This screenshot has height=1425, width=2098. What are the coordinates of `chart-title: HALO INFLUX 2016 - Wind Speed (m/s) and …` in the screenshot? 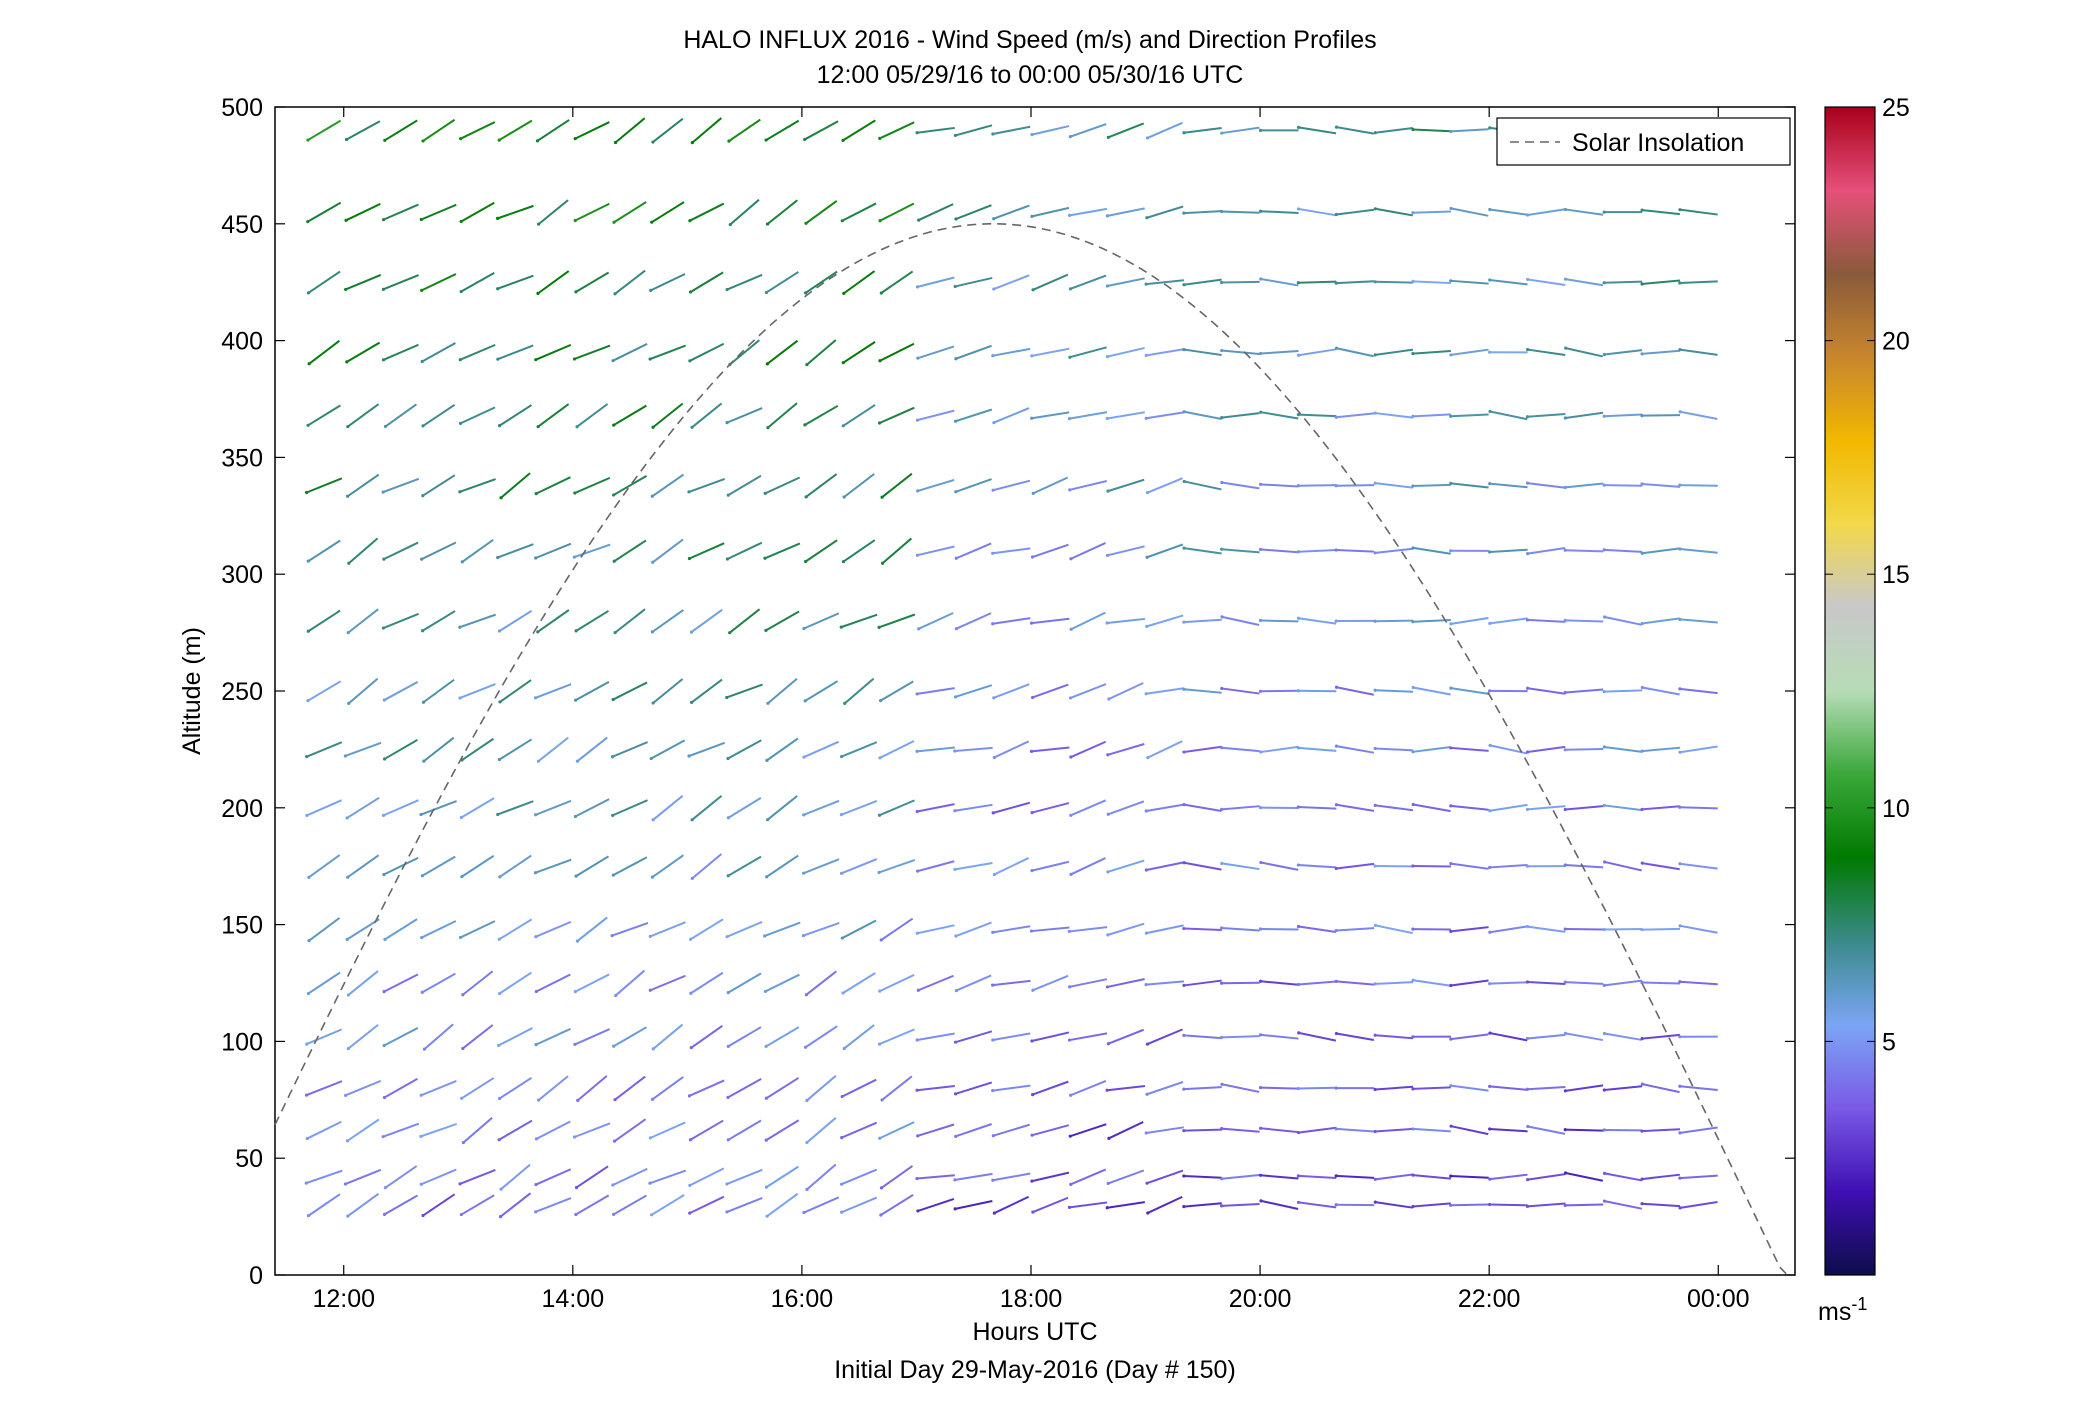 It's located at (1029, 40).